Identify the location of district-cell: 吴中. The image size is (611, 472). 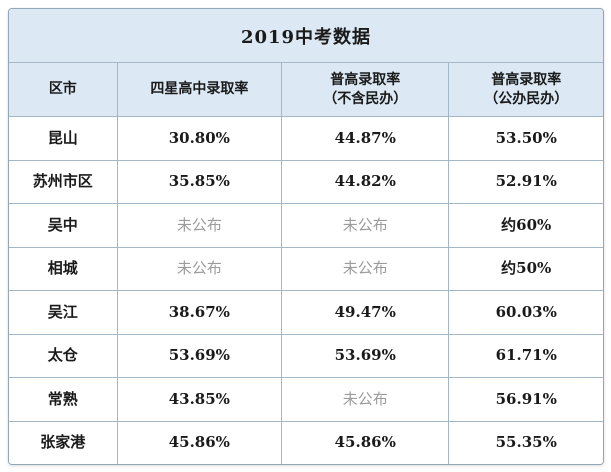
(62, 224).